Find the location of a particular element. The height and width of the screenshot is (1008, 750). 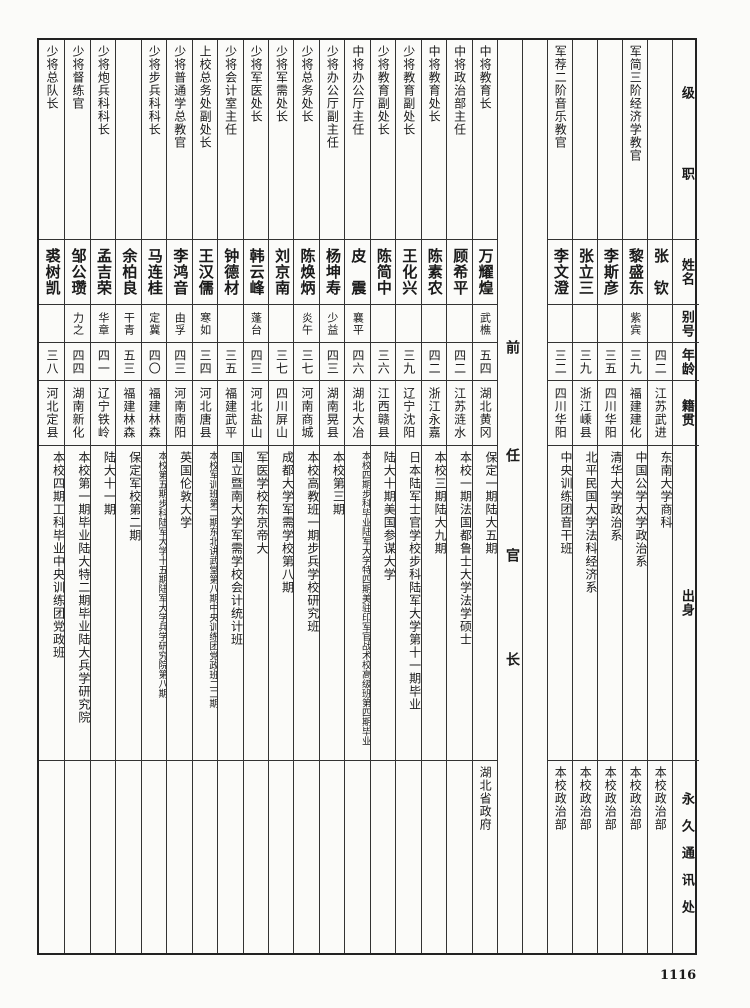

person-column: 中将教育长 万耀煌 武樵 五四 湖北黄冈 保定一期陆大五期 湖北省政府 is located at coordinates (484, 496).